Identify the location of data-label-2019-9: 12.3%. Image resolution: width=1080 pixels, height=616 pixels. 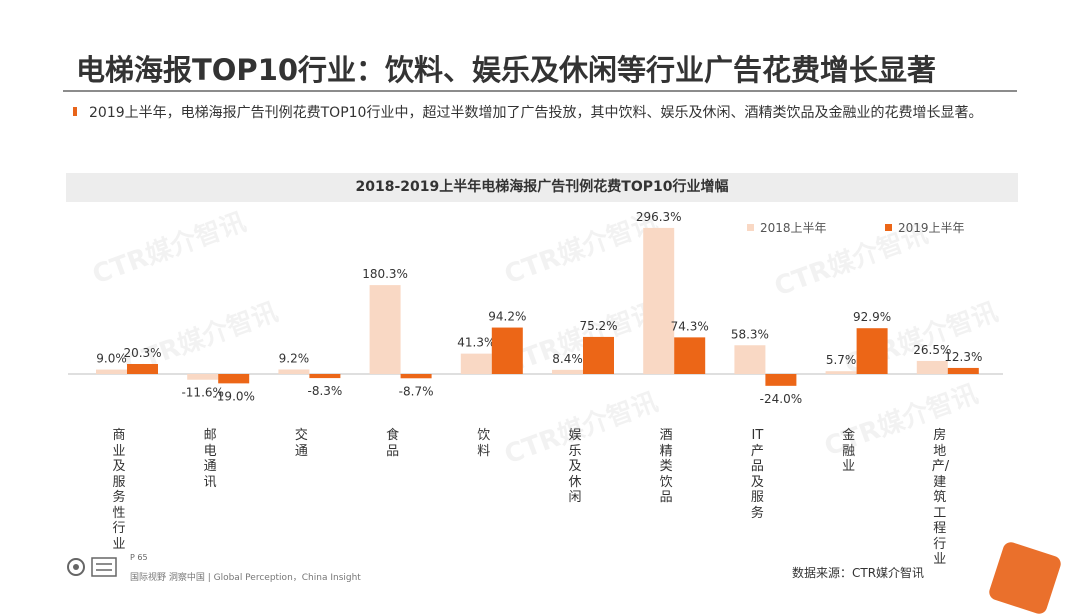
(963, 357).